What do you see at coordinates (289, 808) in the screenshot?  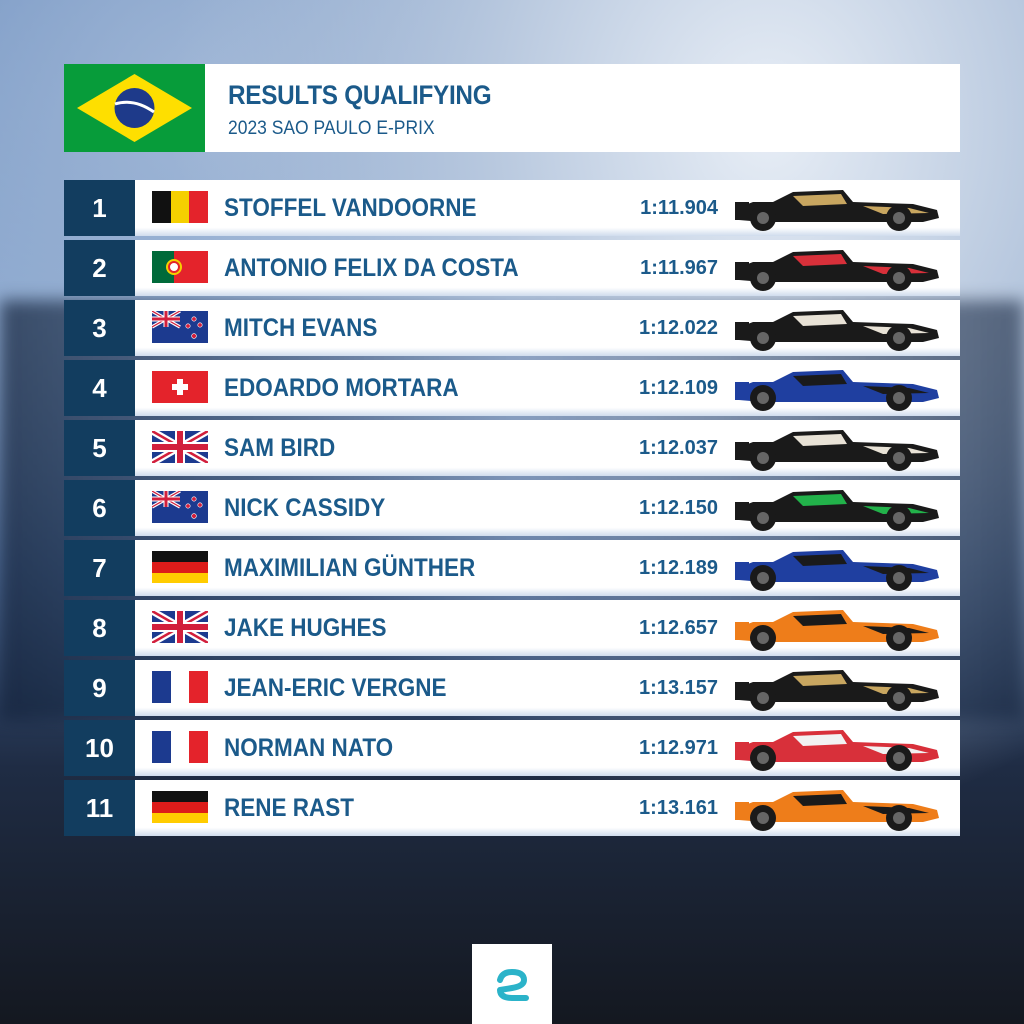 I see `driver-name: RENE RAST` at bounding box center [289, 808].